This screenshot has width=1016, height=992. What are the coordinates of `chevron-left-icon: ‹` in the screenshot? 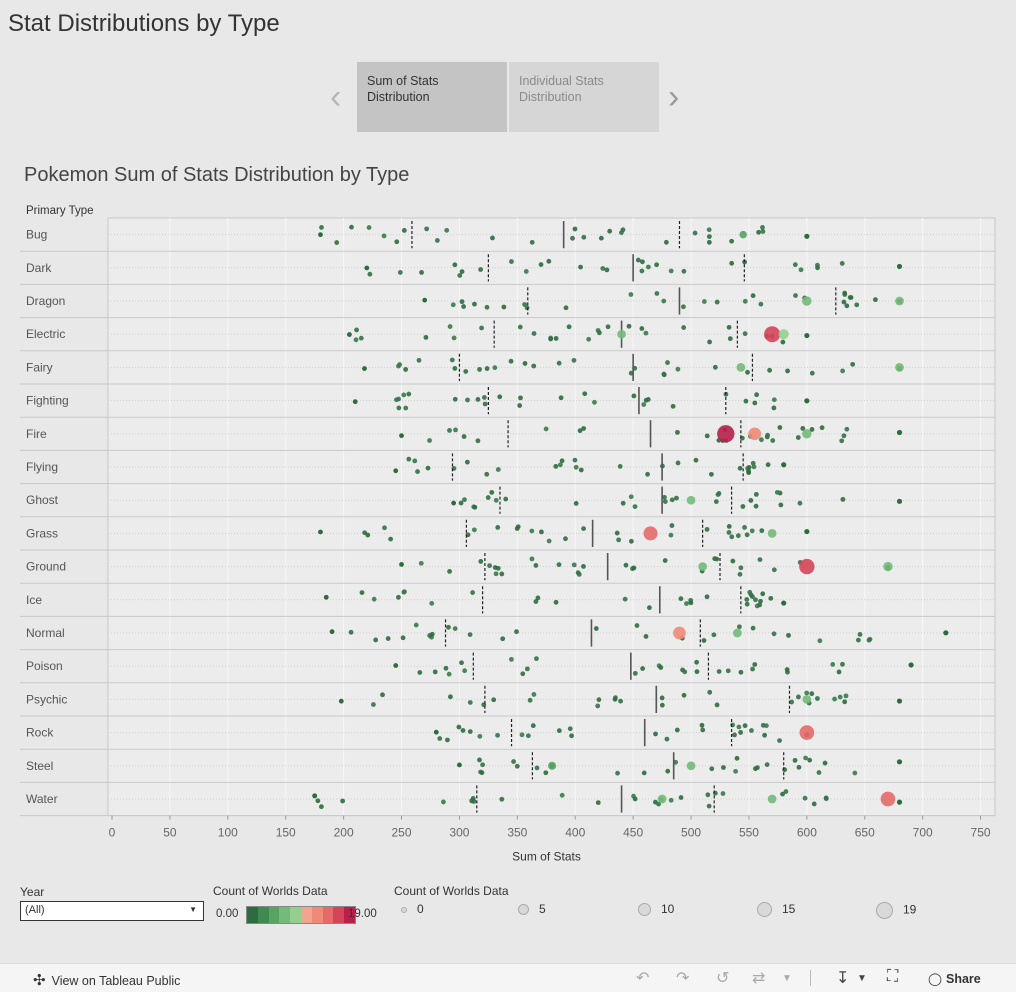 It's located at (336, 97).